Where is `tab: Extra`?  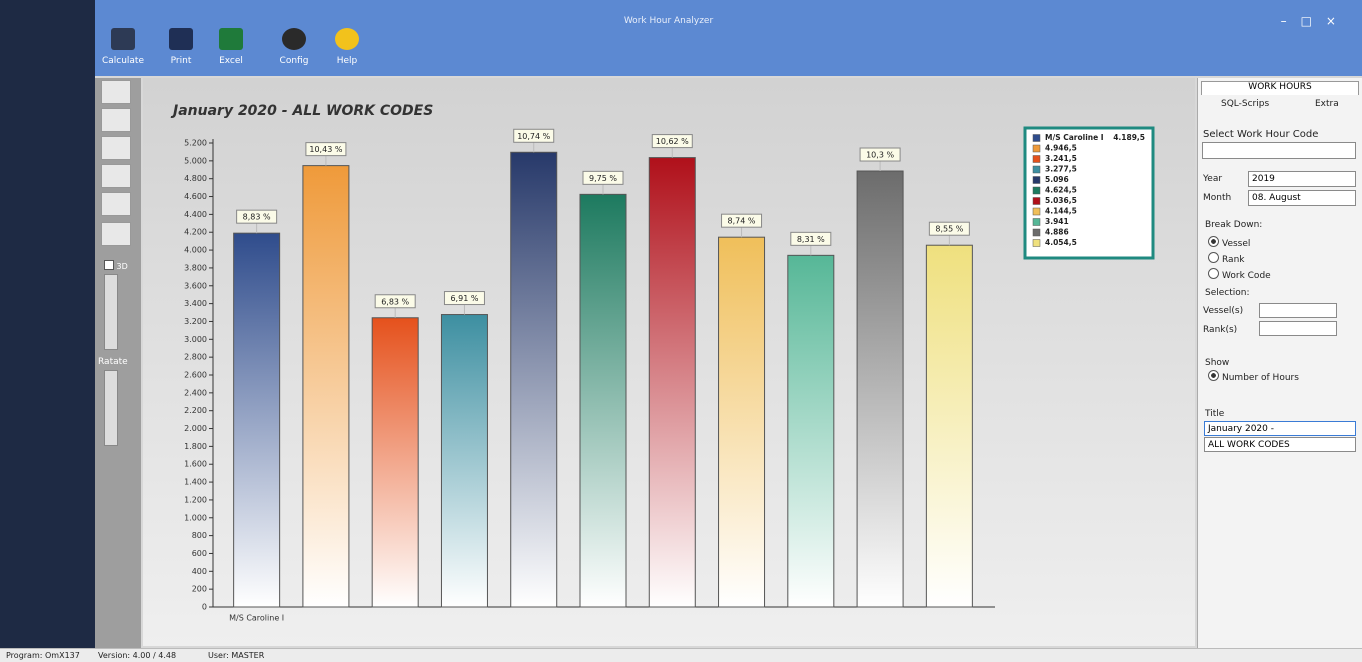
tab: Extra is located at coordinates (1327, 104).